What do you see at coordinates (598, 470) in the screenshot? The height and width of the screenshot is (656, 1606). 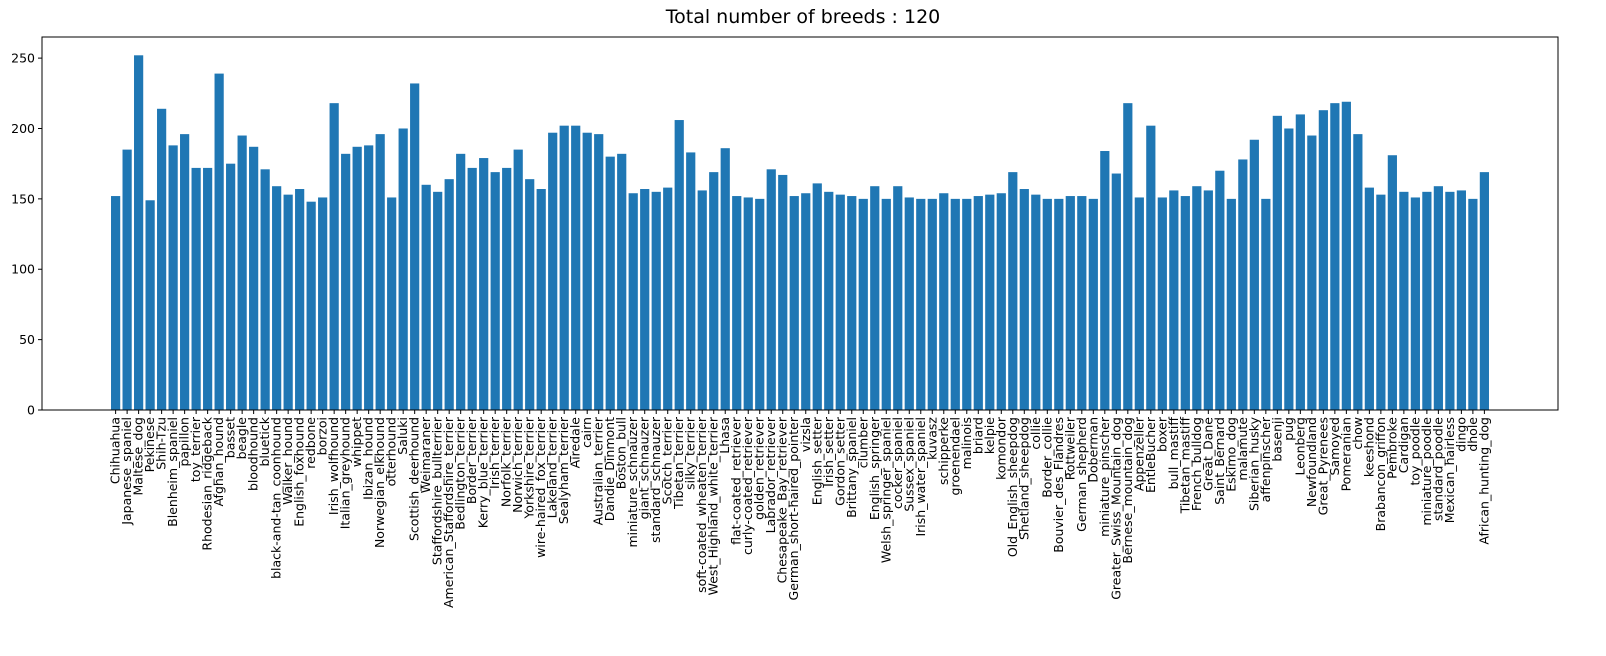 I see `x-tick-label: Australian_terrier` at bounding box center [598, 470].